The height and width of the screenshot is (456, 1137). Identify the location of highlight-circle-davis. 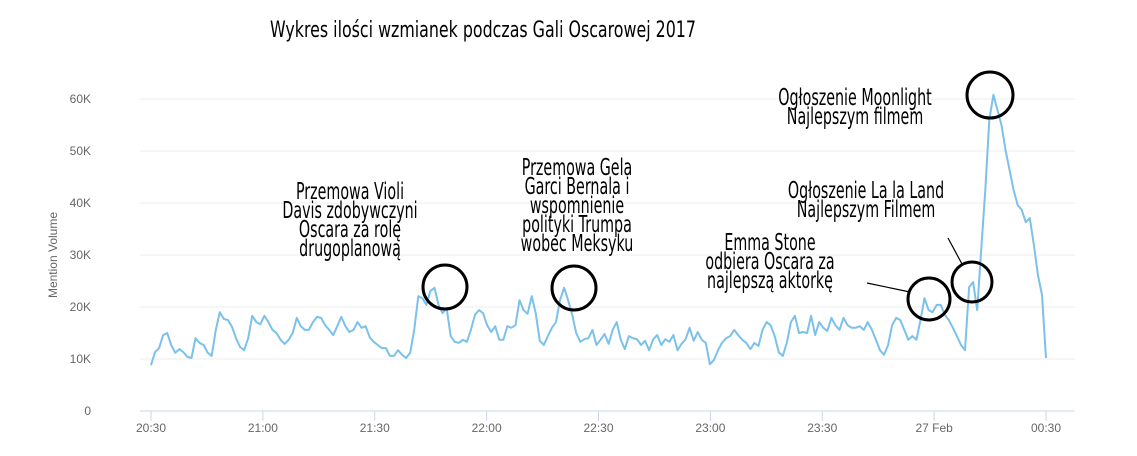
(445, 287).